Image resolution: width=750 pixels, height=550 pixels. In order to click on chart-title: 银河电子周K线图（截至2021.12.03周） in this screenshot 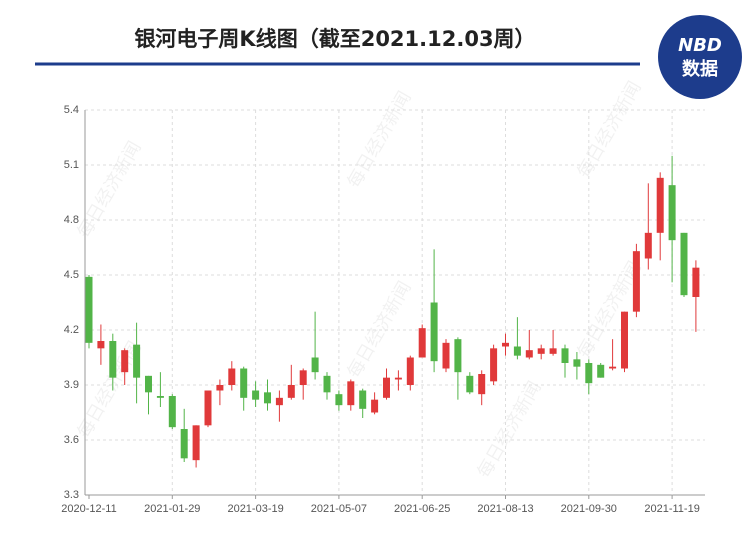, I will do `click(334, 39)`.